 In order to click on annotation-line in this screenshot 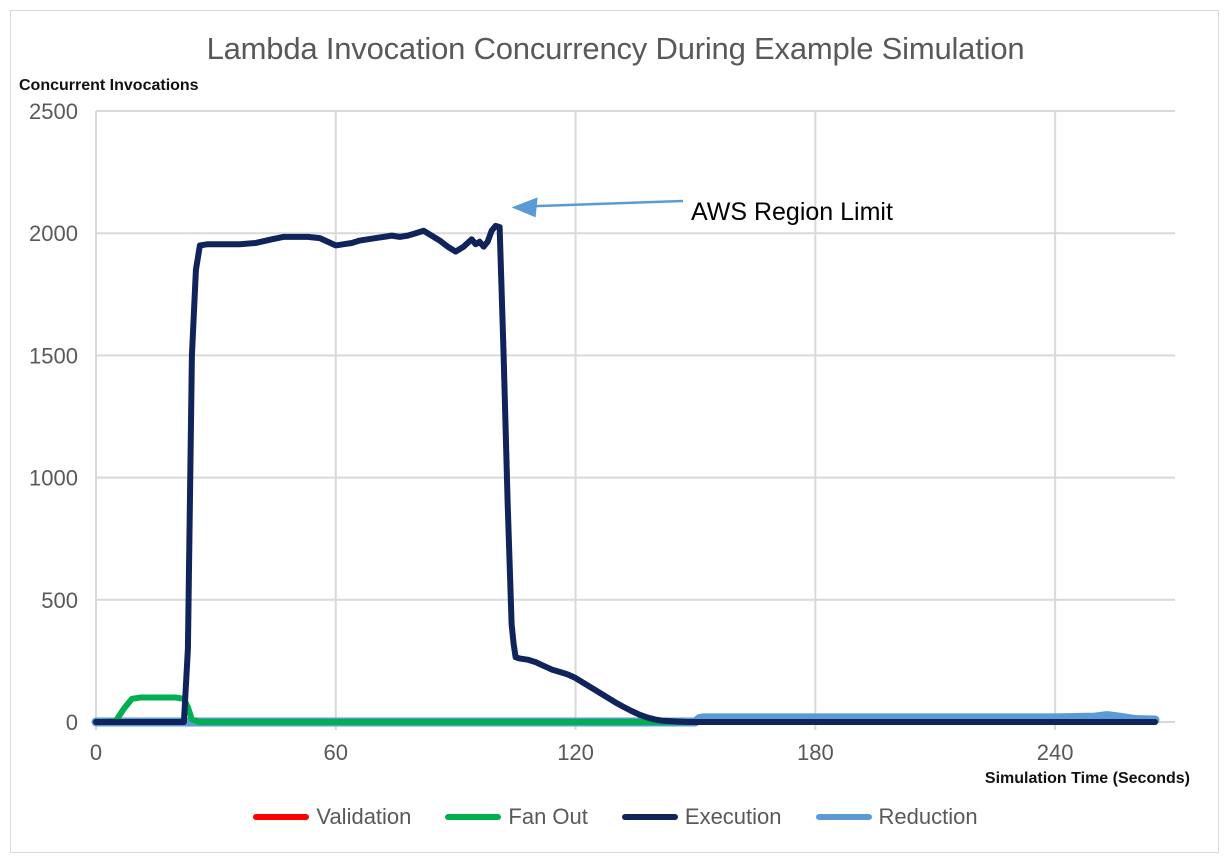, I will do `click(605, 203)`.